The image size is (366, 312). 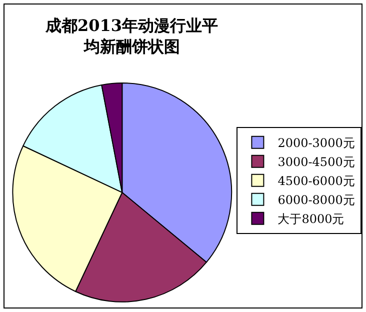 I want to click on legend-label: 3000-4500元, so click(x=316, y=162).